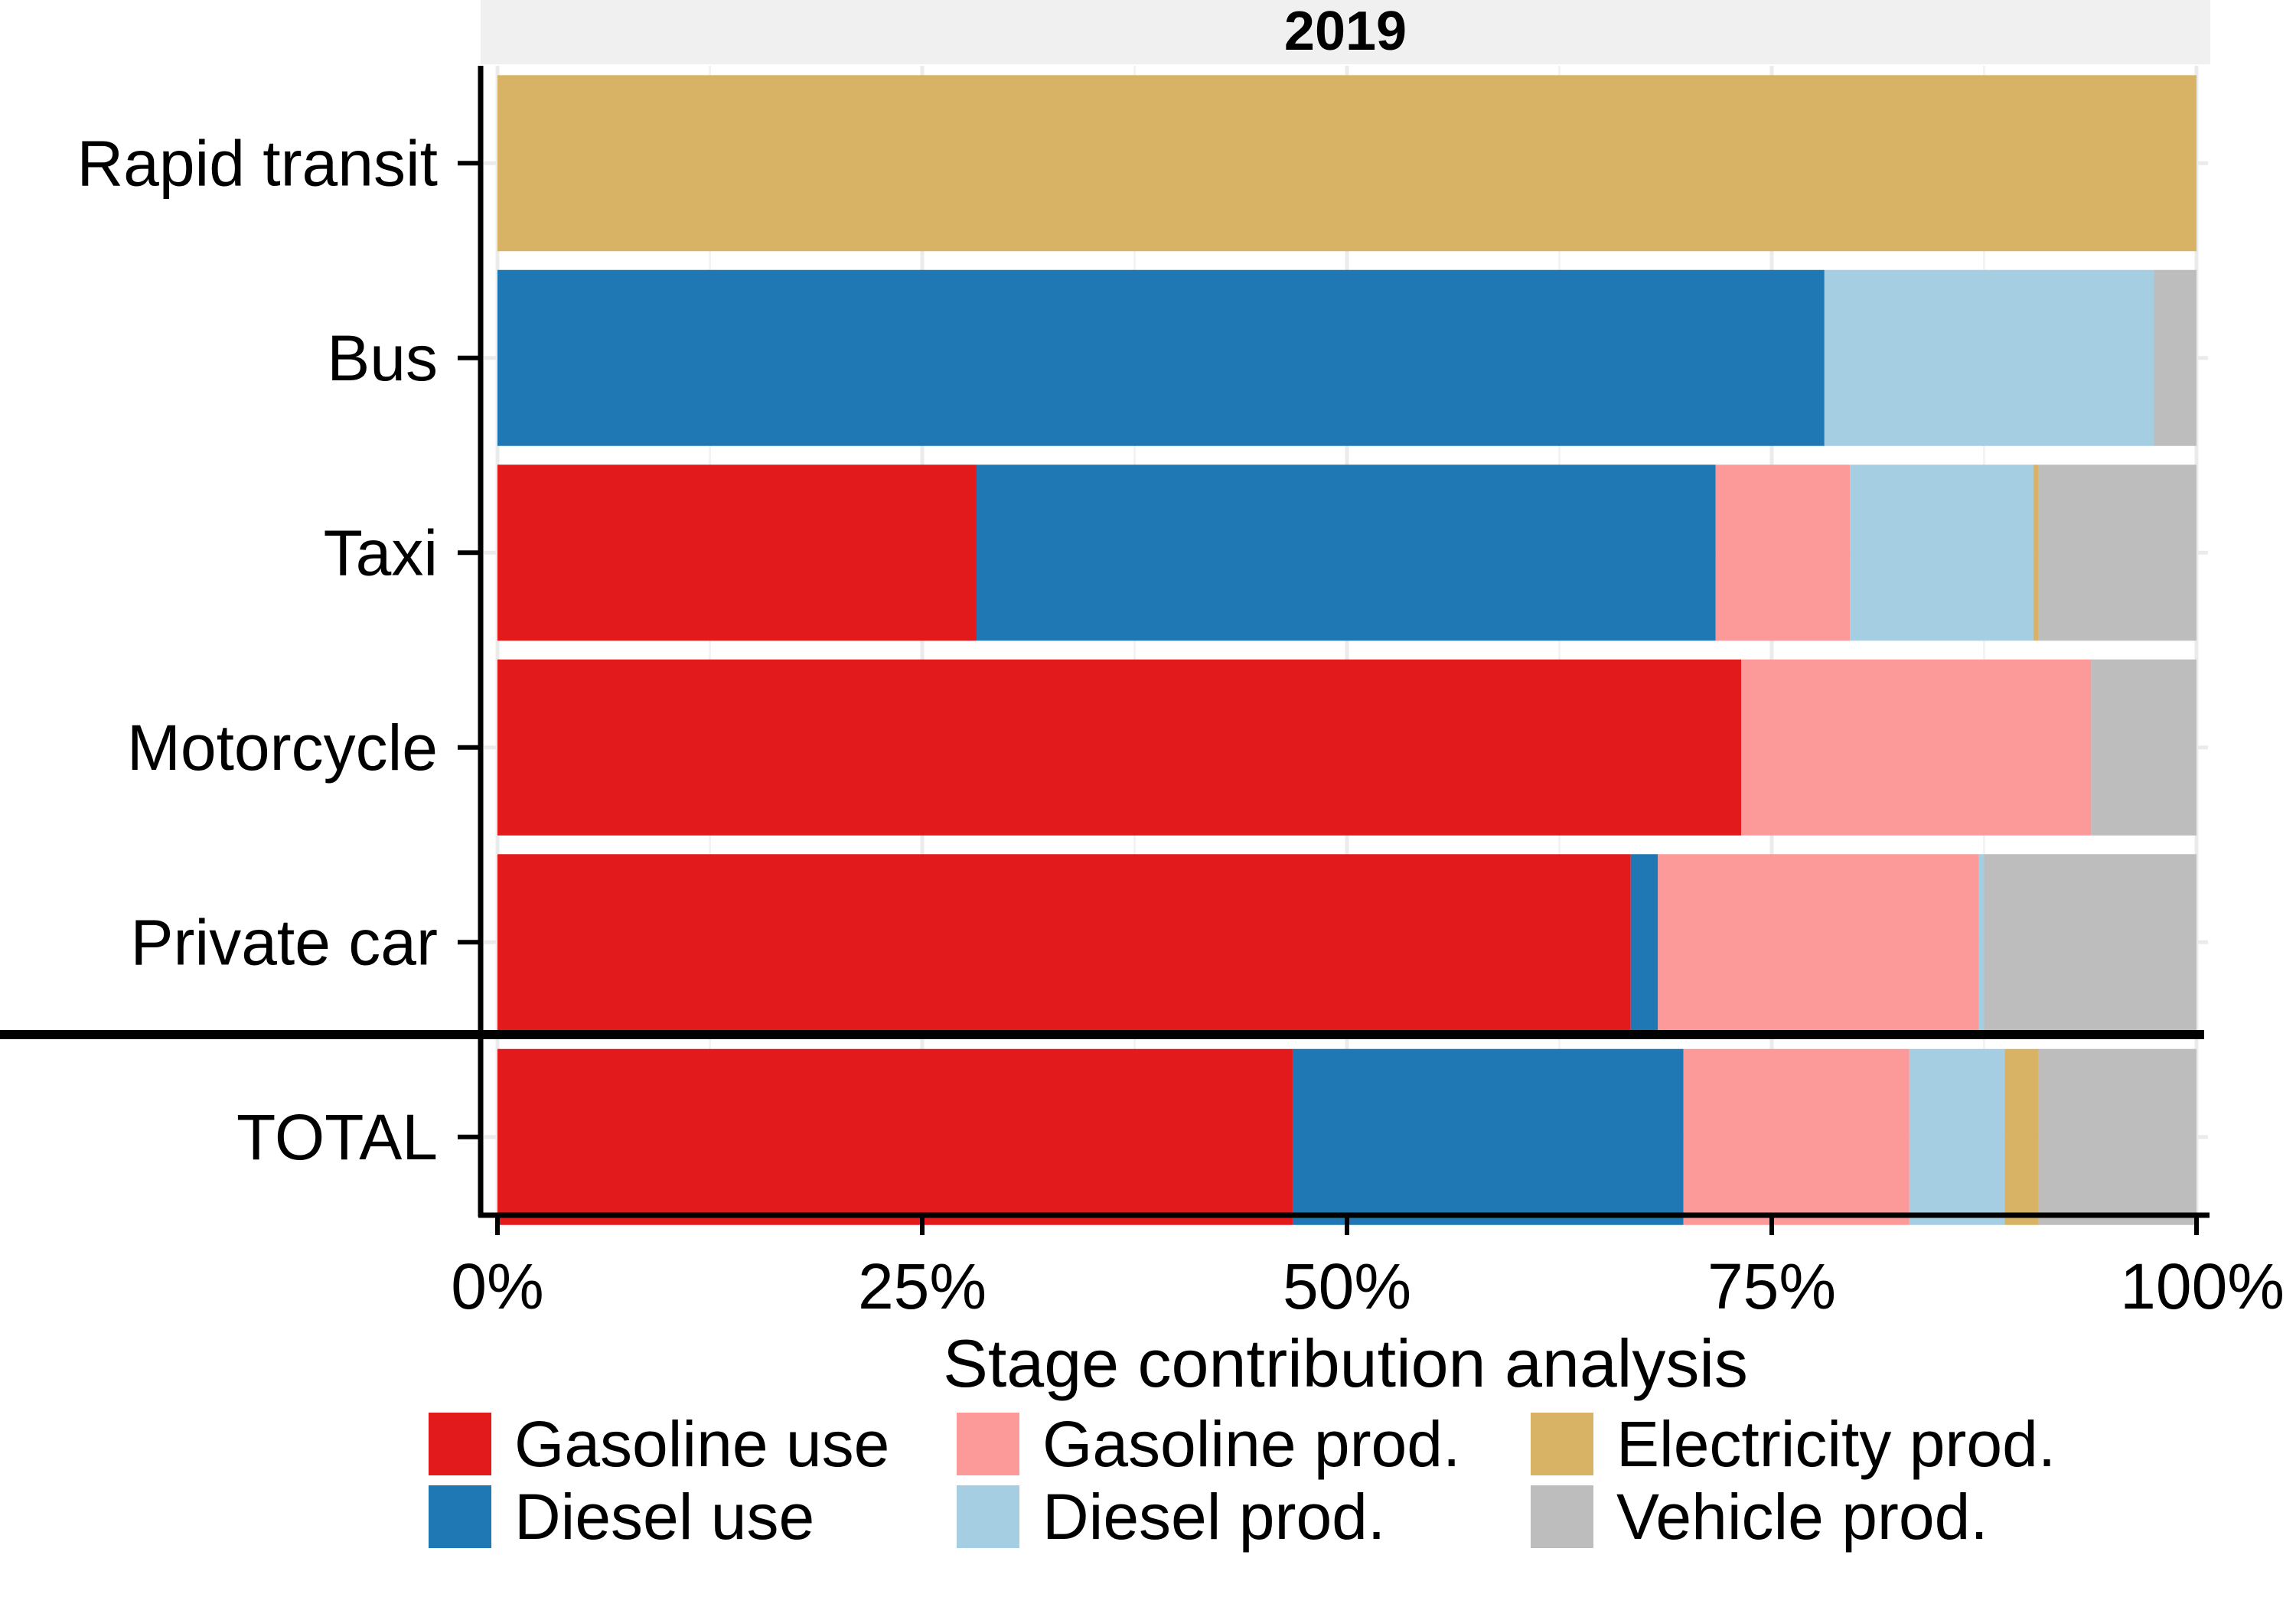 This screenshot has width=2296, height=1607. Describe the element at coordinates (1345, 1363) in the screenshot. I see `x-axis-title: Stage contribution analysis` at that location.